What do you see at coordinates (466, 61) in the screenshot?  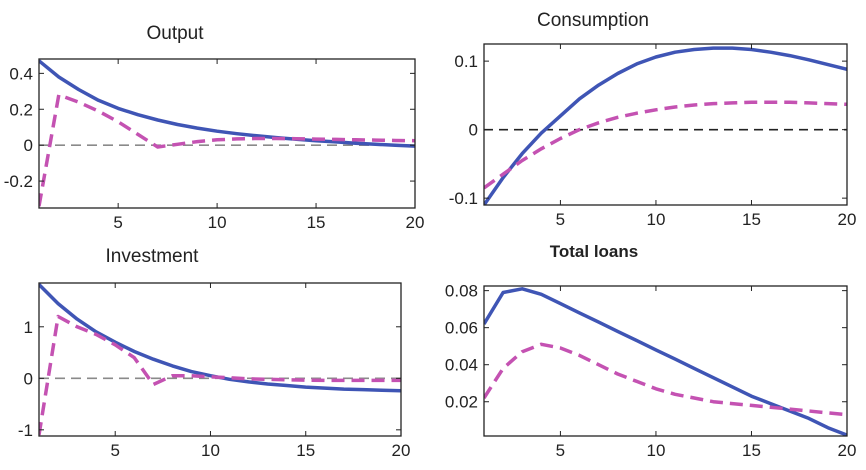 I see `y-tick-label: 0.1` at bounding box center [466, 61].